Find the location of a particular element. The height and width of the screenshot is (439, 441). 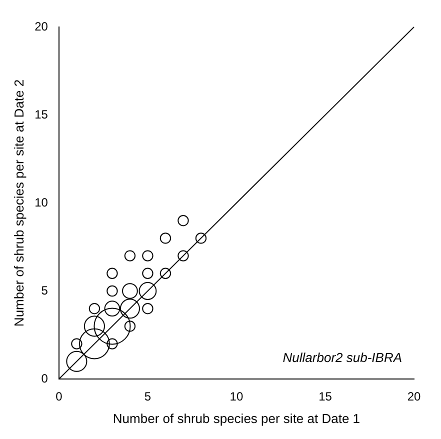

y-tick-label: 10 is located at coordinates (41, 202).